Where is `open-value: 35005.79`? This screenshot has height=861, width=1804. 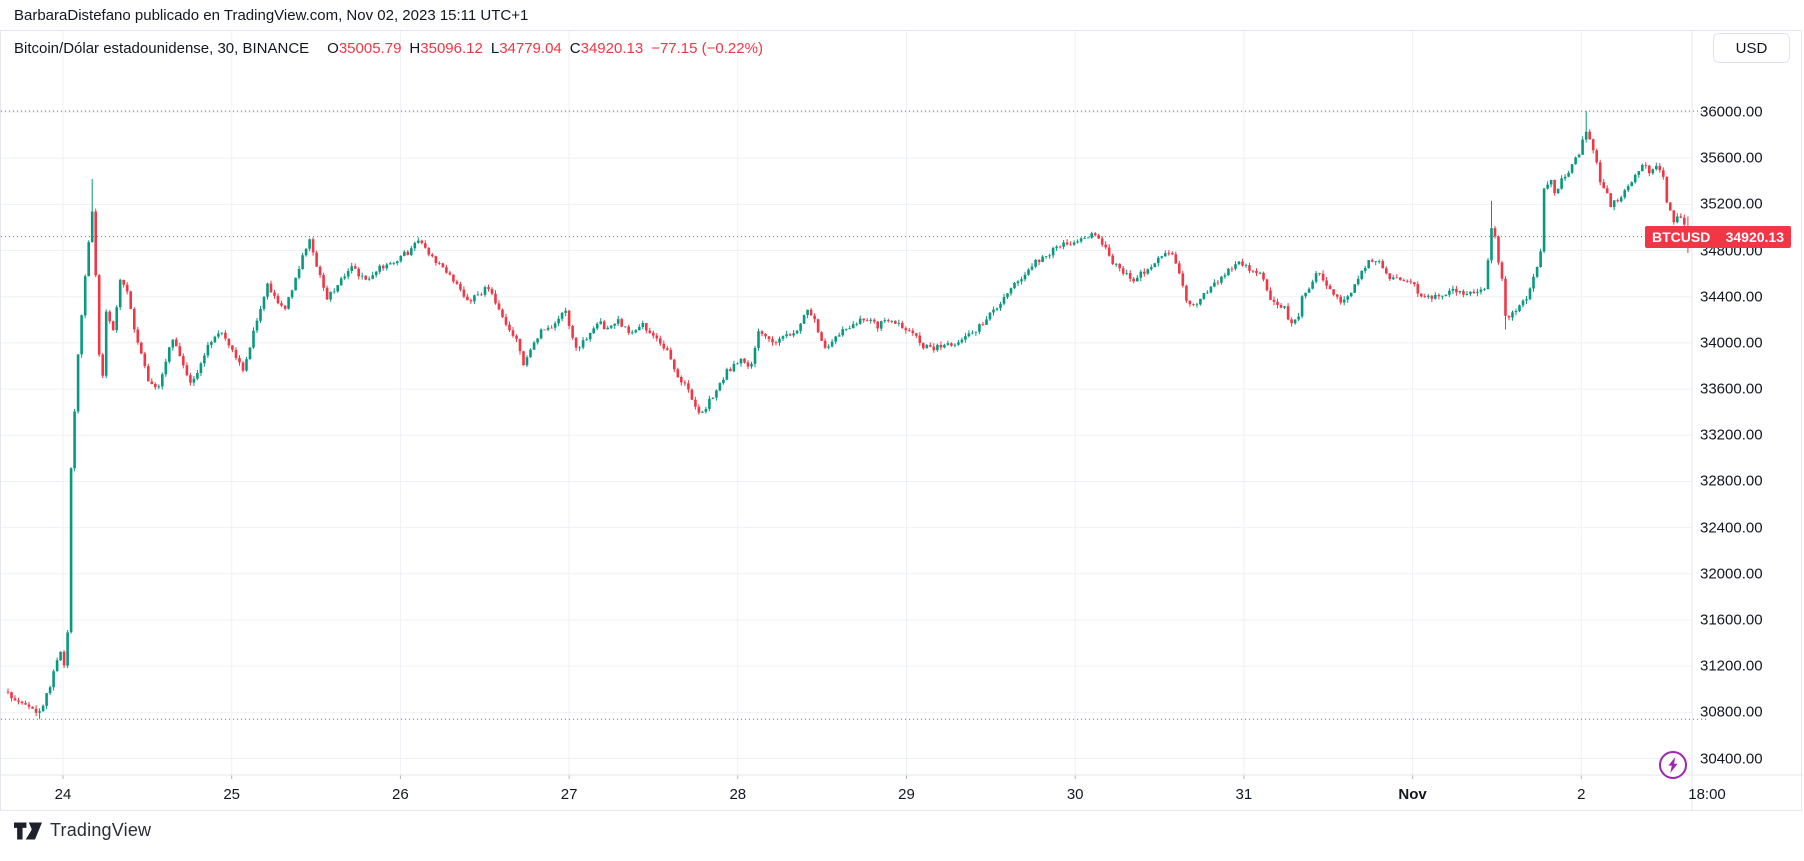 open-value: 35005.79 is located at coordinates (370, 48).